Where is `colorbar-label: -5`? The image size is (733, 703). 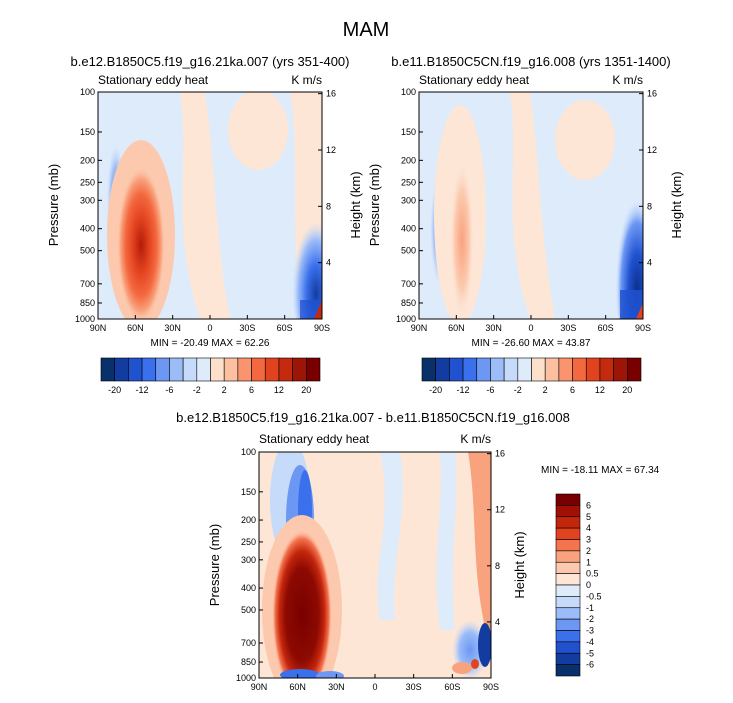
colorbar-label: -5 is located at coordinates (590, 653).